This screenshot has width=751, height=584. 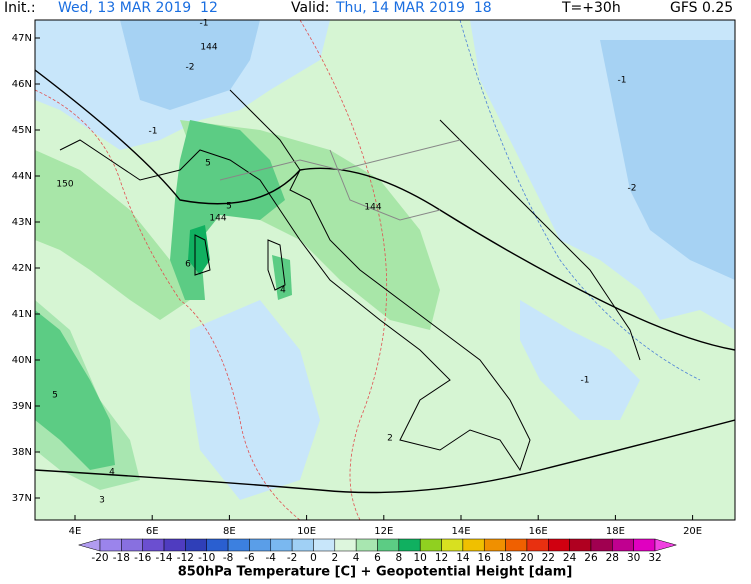 What do you see at coordinates (22, 268) in the screenshot?
I see `lat-label: 42N` at bounding box center [22, 268].